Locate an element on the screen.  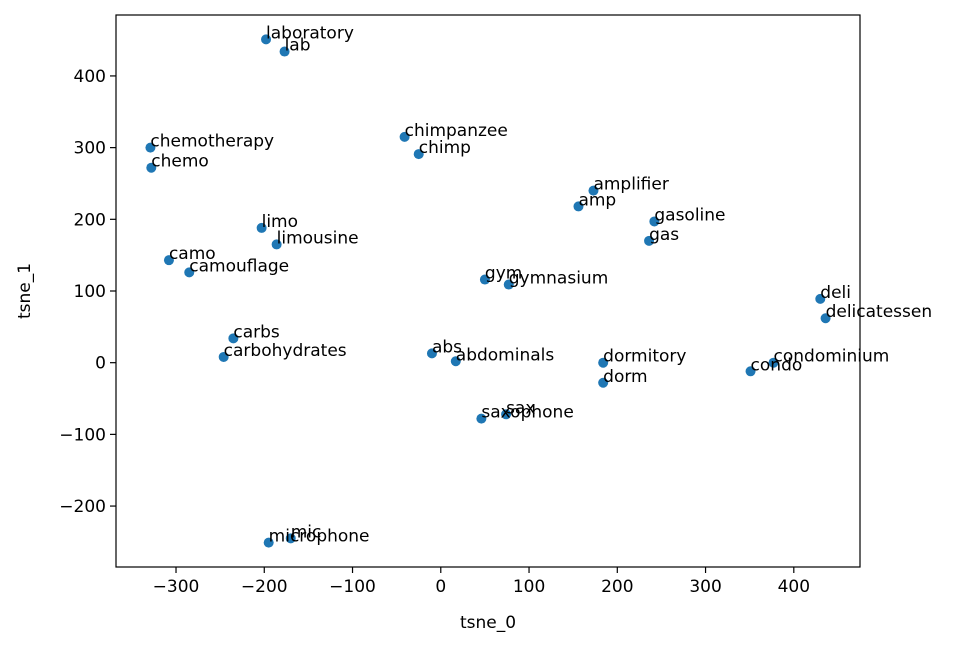
data-point-laboratory is located at coordinates (266, 39).